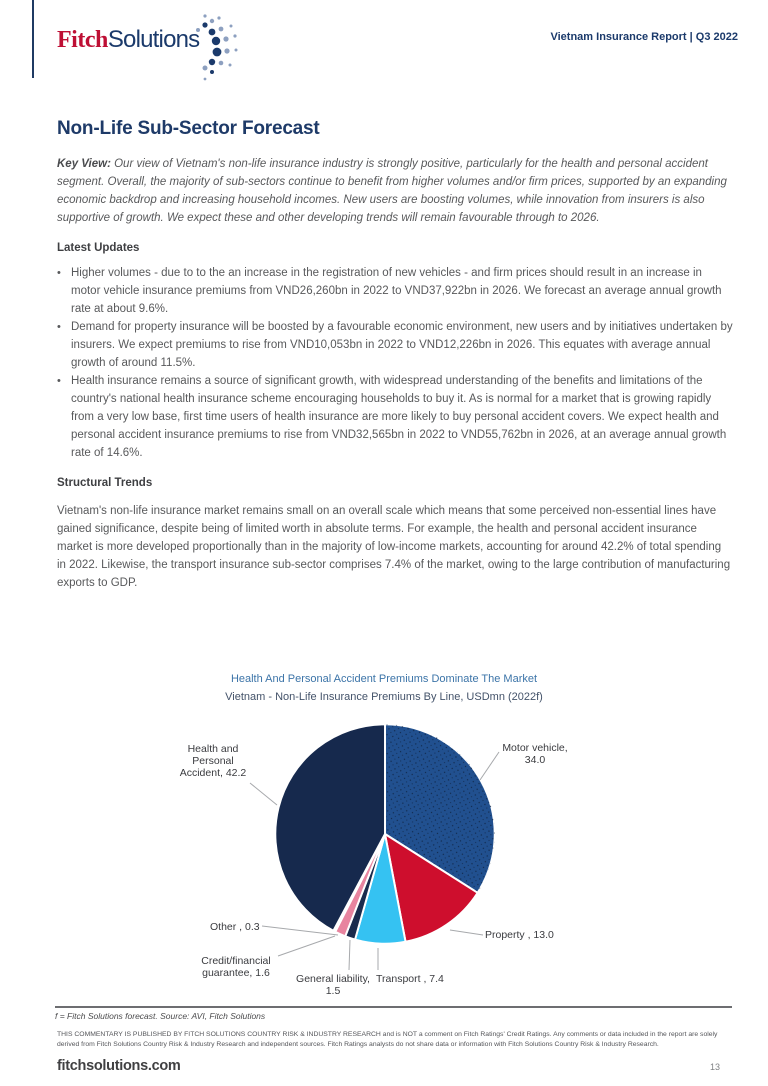  Describe the element at coordinates (431, 888) in the screenshot. I see `pie-slice-property` at that location.